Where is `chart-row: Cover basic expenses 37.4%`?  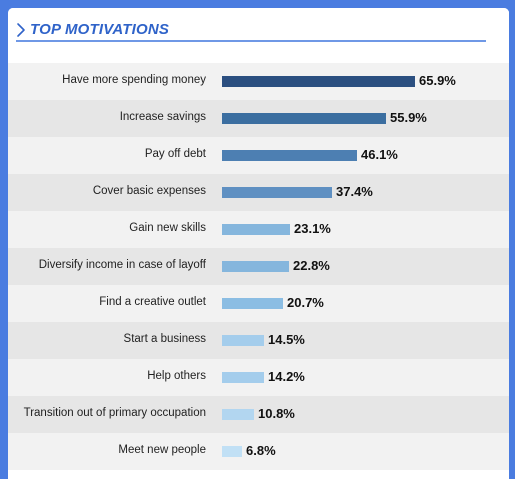
chart-row: Cover basic expenses 37.4% is located at coordinates (258, 192).